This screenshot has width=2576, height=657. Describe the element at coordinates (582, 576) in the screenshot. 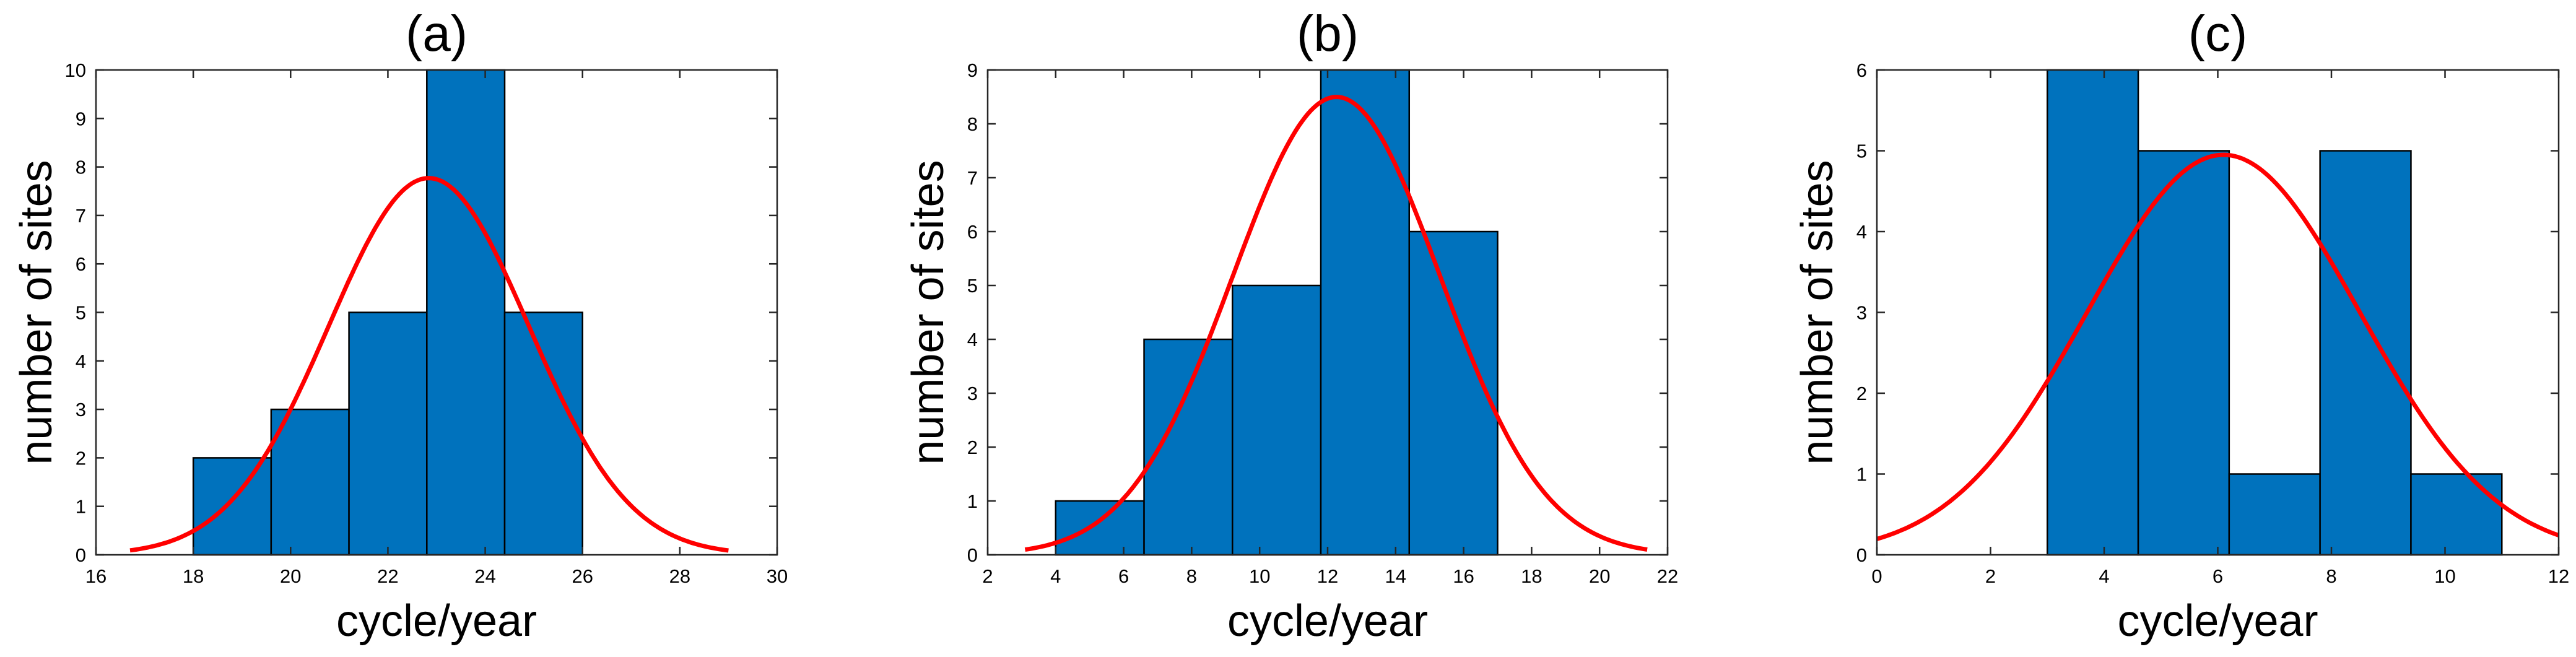

I see `x-tick-label: 26` at that location.